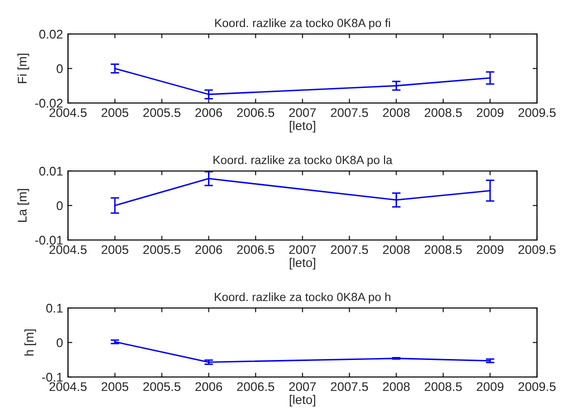 Image resolution: width=566 pixels, height=420 pixels. I want to click on y-axis-title: La [m], so click(23, 205).